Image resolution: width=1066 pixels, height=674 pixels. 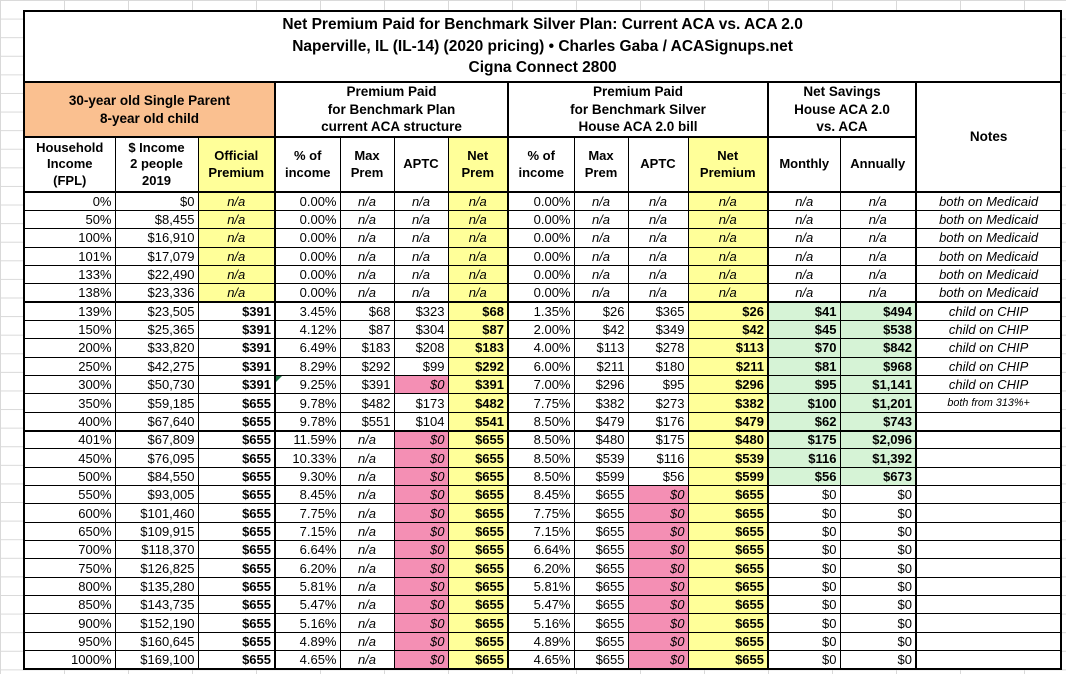 What do you see at coordinates (728, 366) in the screenshot?
I see `cell-h-net: $211` at bounding box center [728, 366].